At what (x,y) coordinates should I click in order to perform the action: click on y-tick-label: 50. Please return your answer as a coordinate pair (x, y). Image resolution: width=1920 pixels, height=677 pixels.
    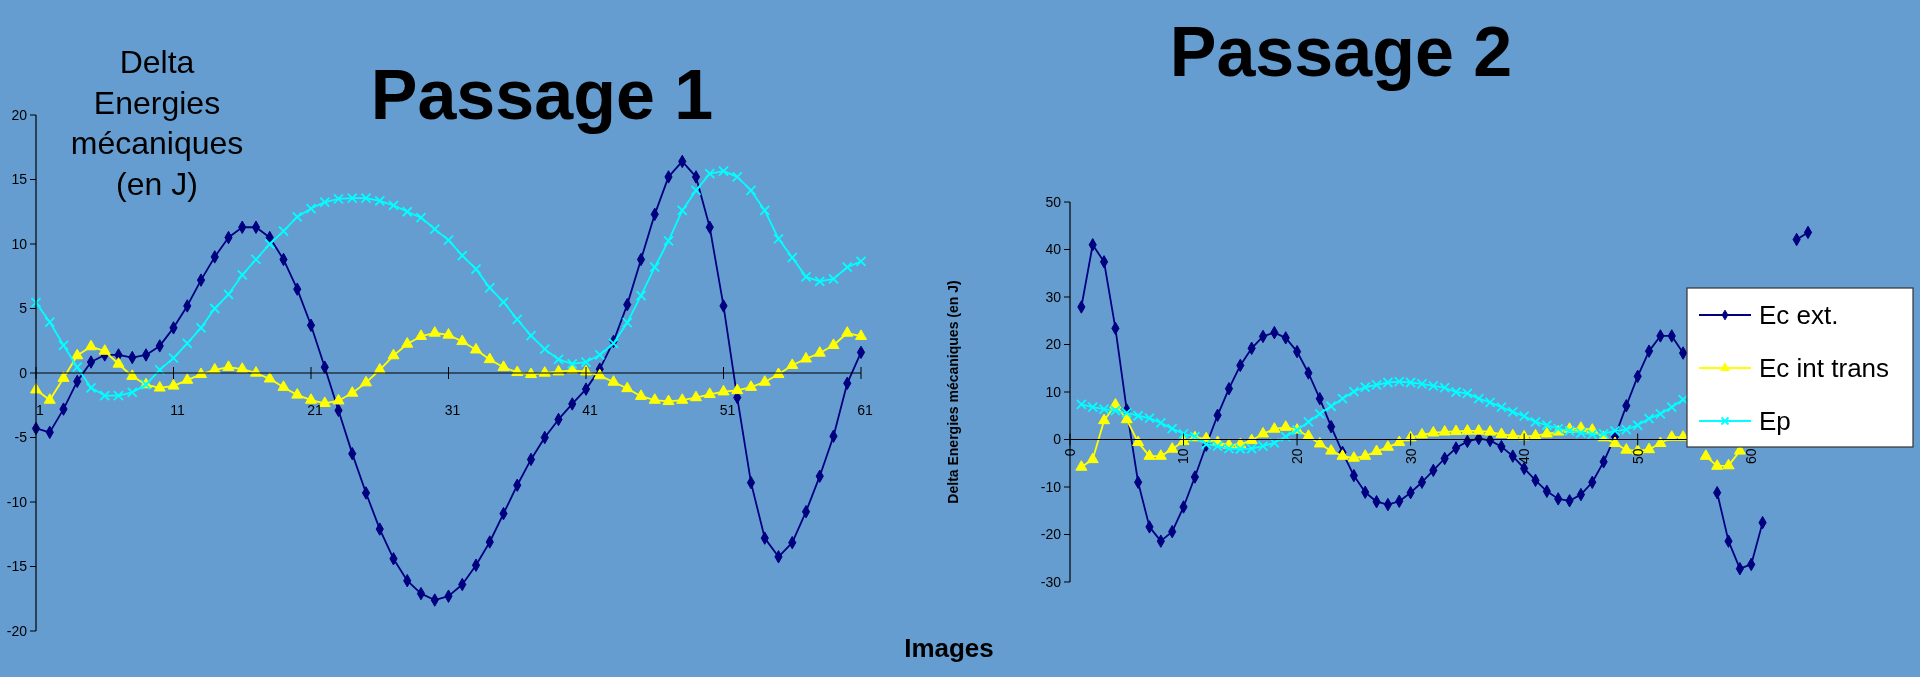
    Looking at the image, I should click on (1053, 201).